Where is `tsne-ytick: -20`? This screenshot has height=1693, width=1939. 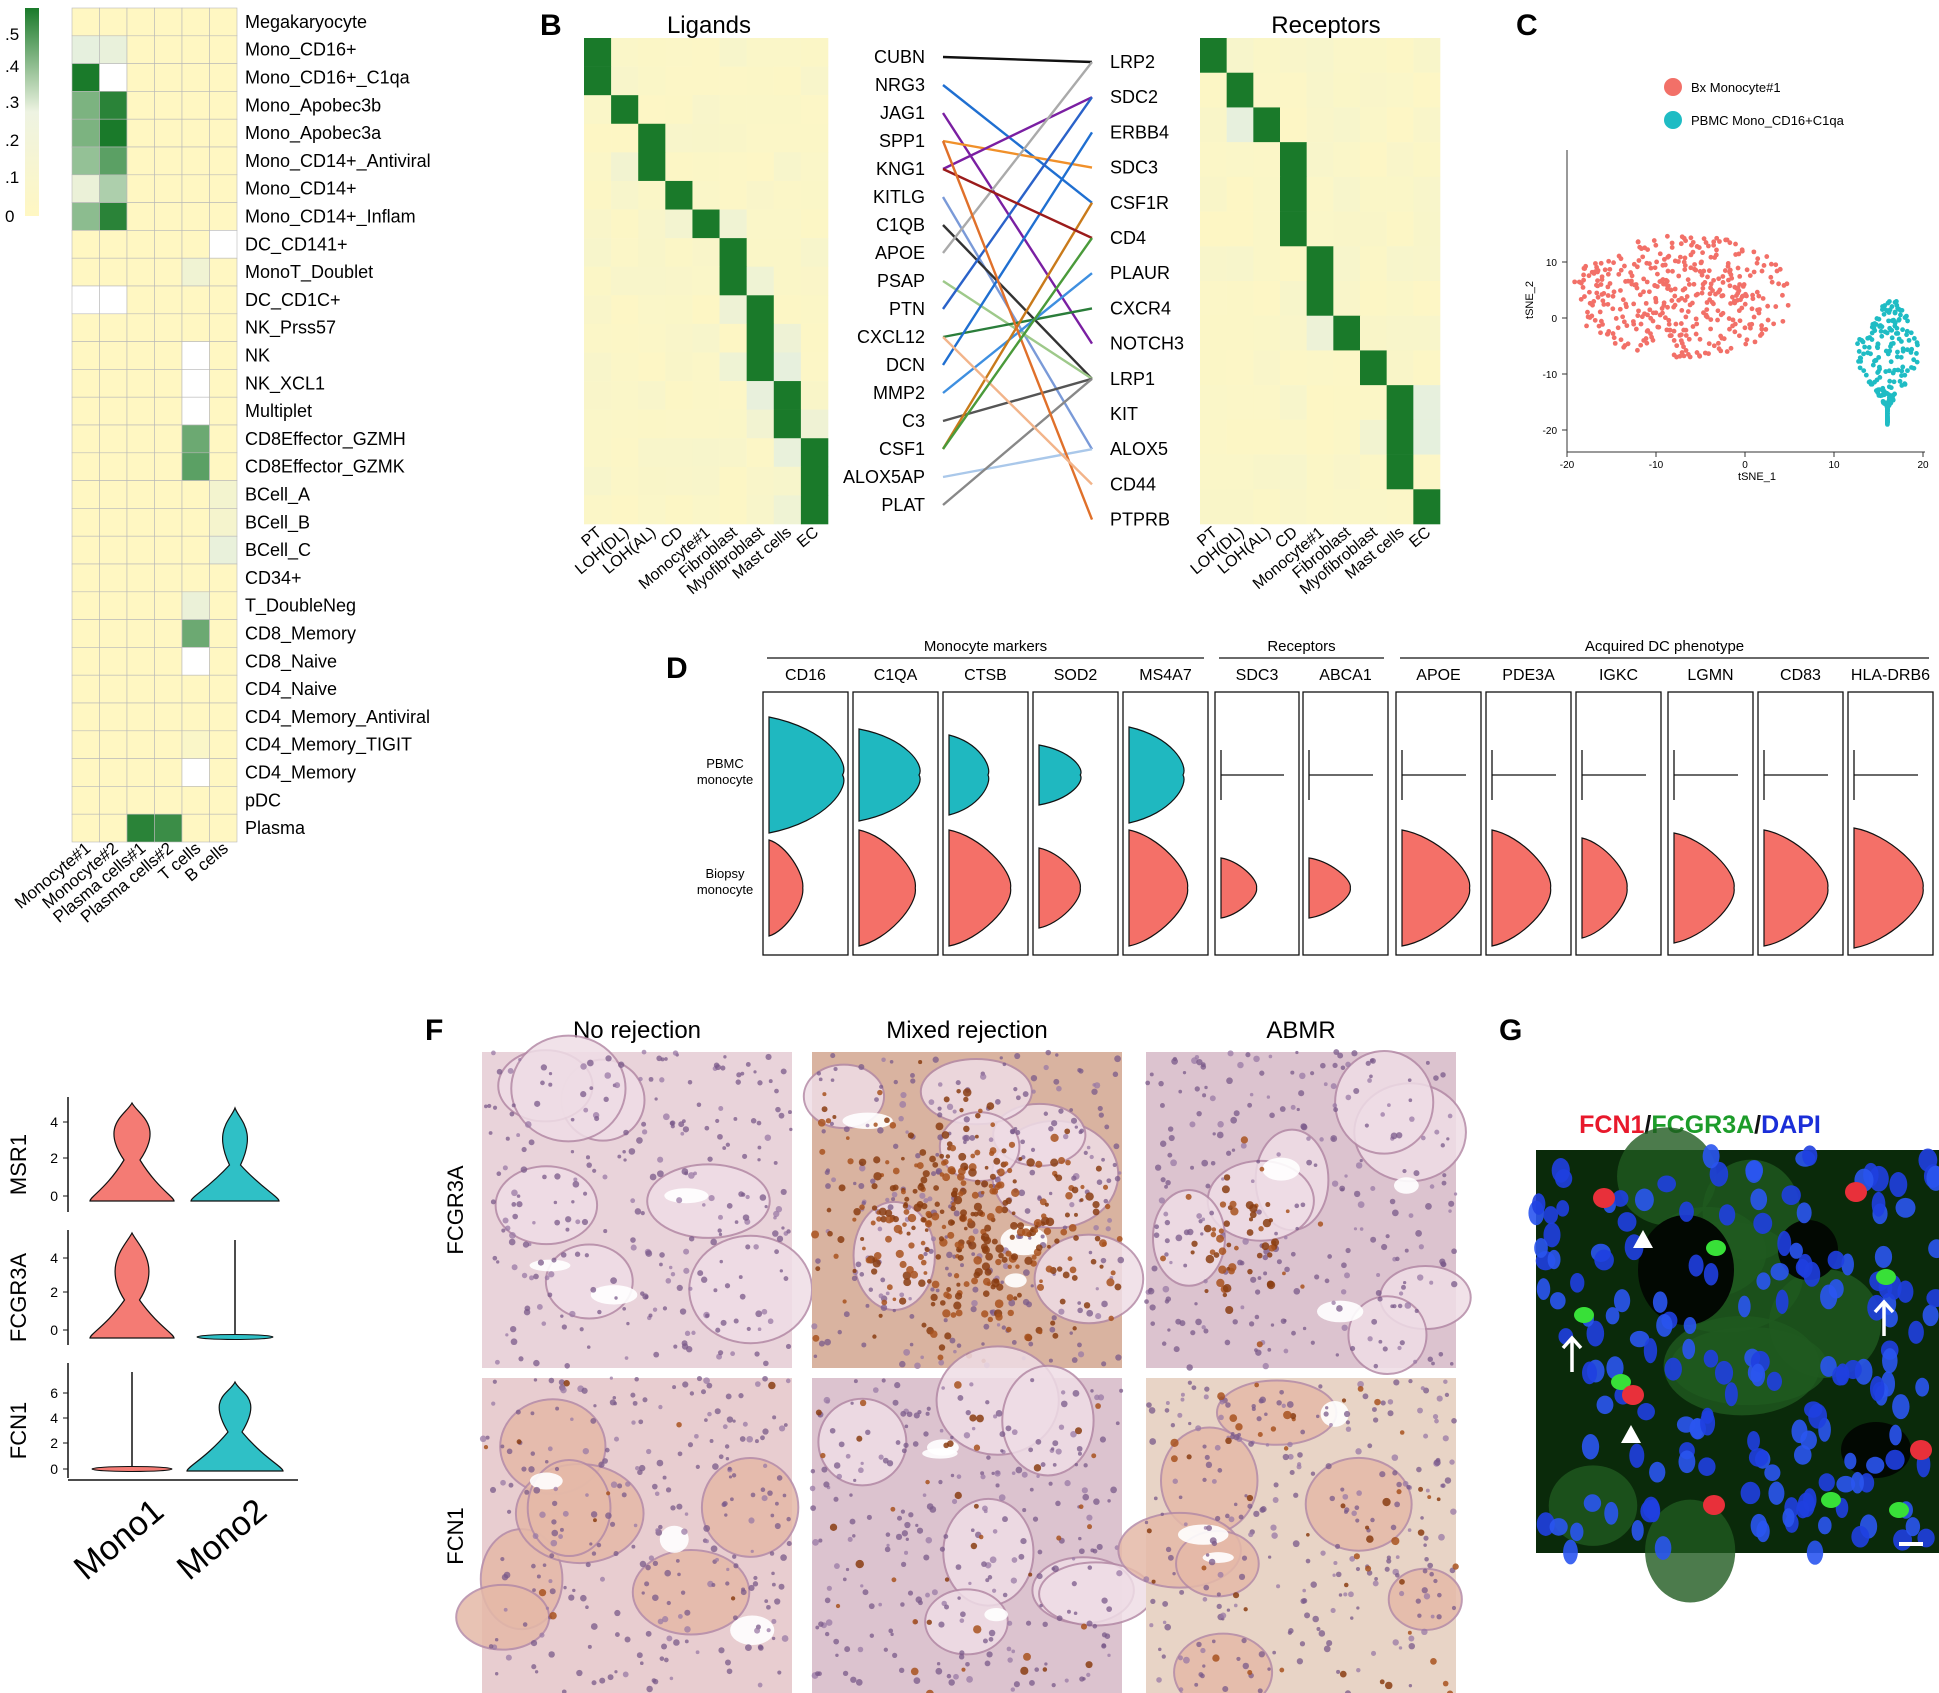
tsne-ytick: -20 is located at coordinates (1550, 431).